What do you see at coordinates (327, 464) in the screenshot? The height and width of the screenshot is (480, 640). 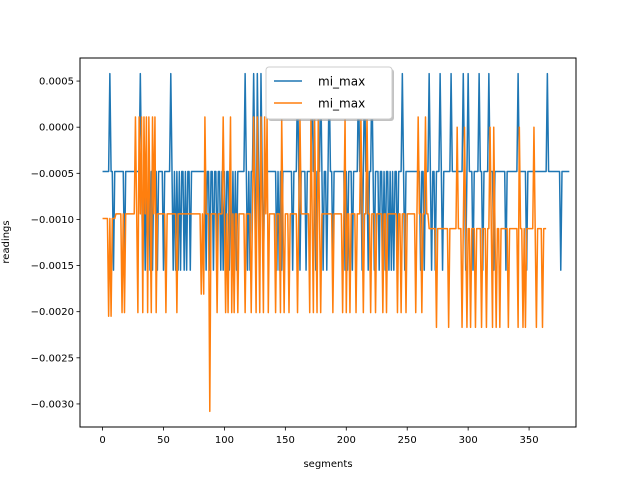 I see `x-axis-label: segments` at bounding box center [327, 464].